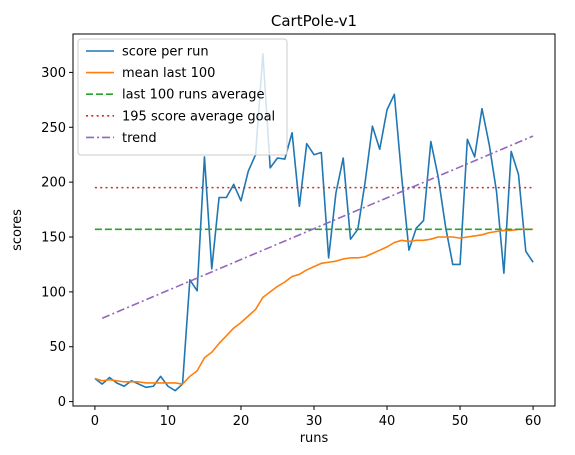 The height and width of the screenshot is (455, 575). I want to click on y-axis-label: scores, so click(17, 230).